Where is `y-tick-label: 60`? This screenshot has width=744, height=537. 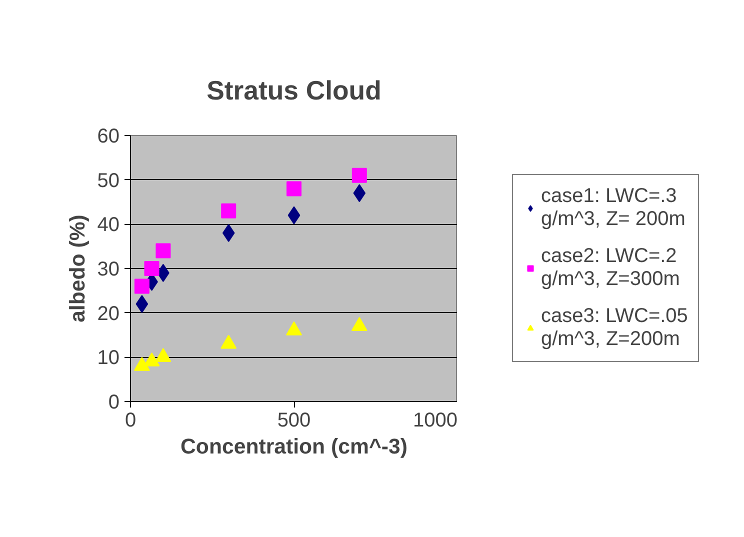 y-tick-label: 60 is located at coordinates (108, 137).